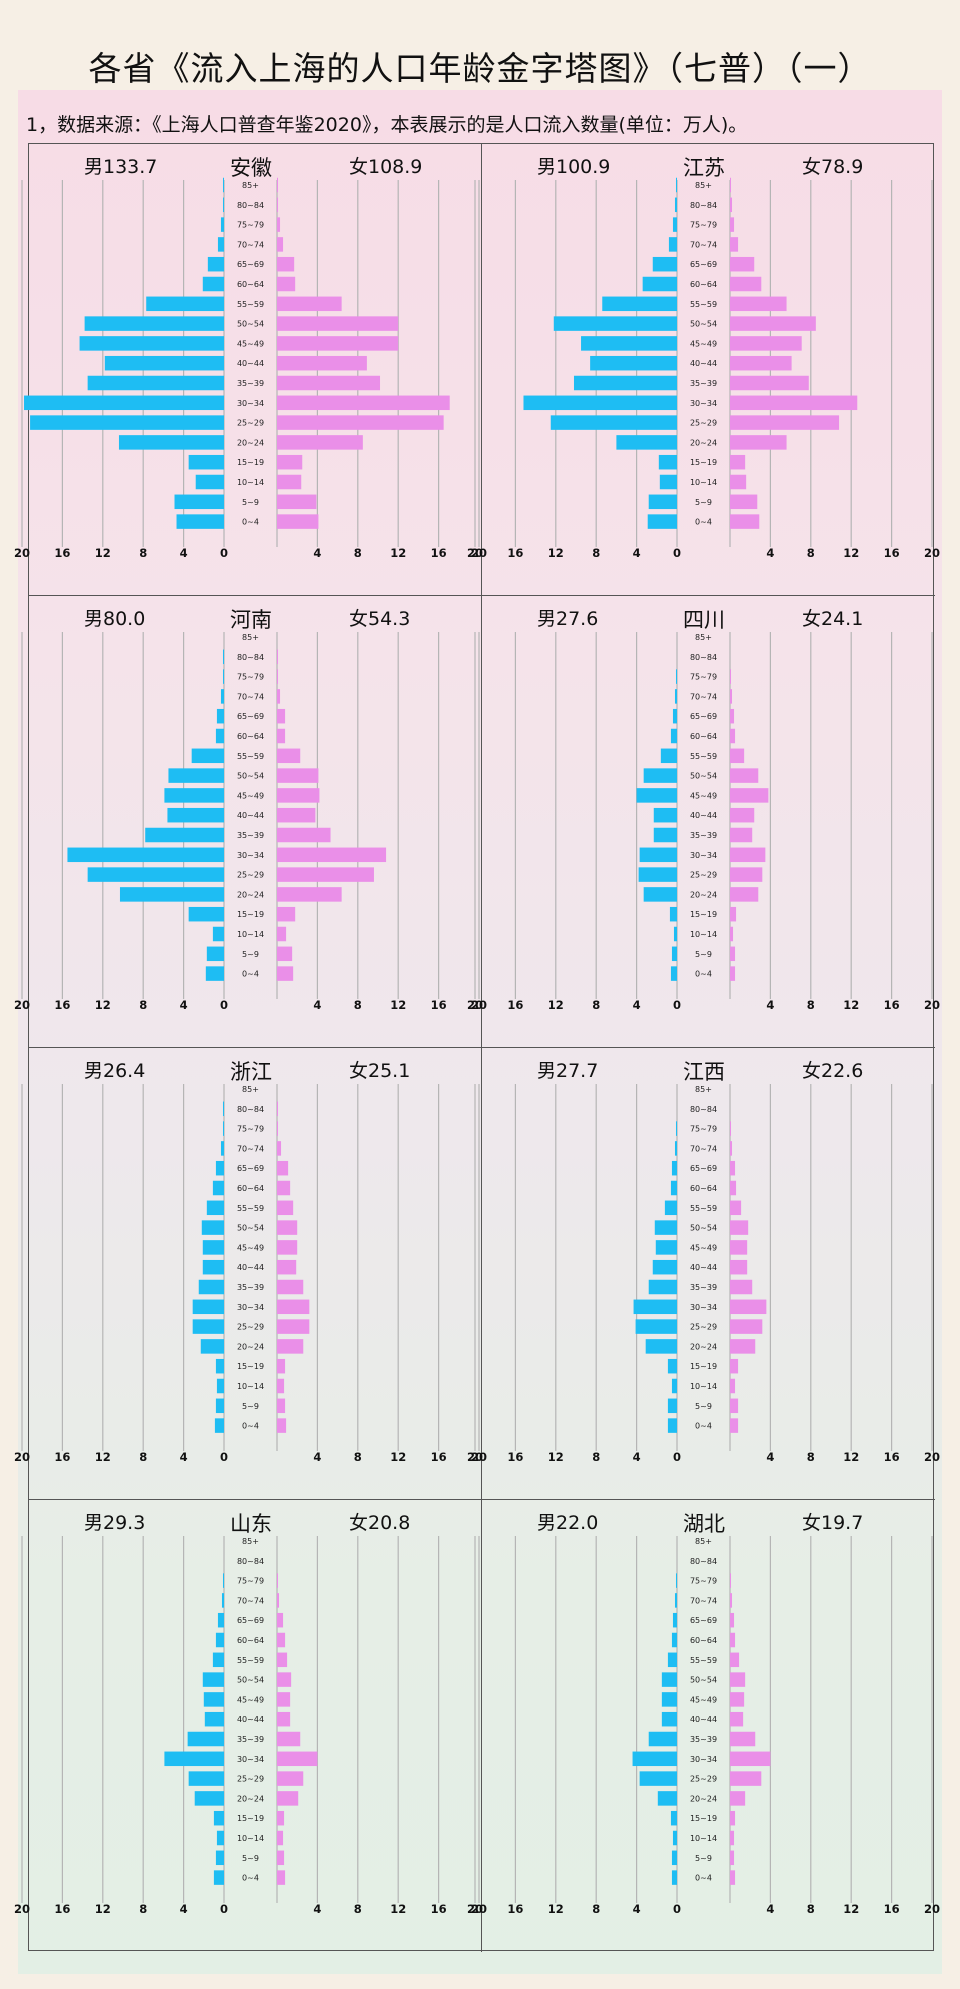  I want to click on age-label: 0~4, so click(703, 1878).